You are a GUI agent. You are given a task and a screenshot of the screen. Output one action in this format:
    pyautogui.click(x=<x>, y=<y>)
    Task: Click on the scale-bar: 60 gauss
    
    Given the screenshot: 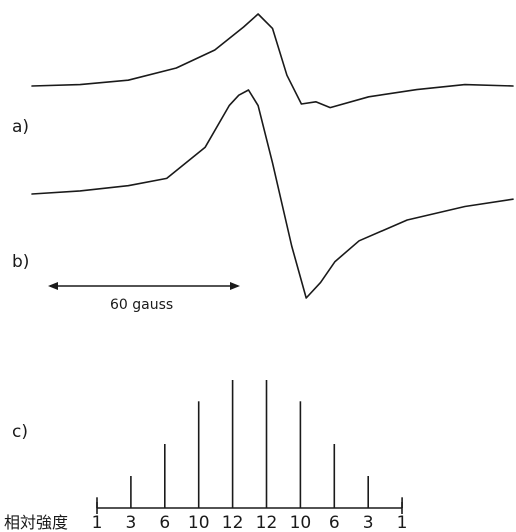 What is the action you would take?
    pyautogui.click(x=144, y=297)
    